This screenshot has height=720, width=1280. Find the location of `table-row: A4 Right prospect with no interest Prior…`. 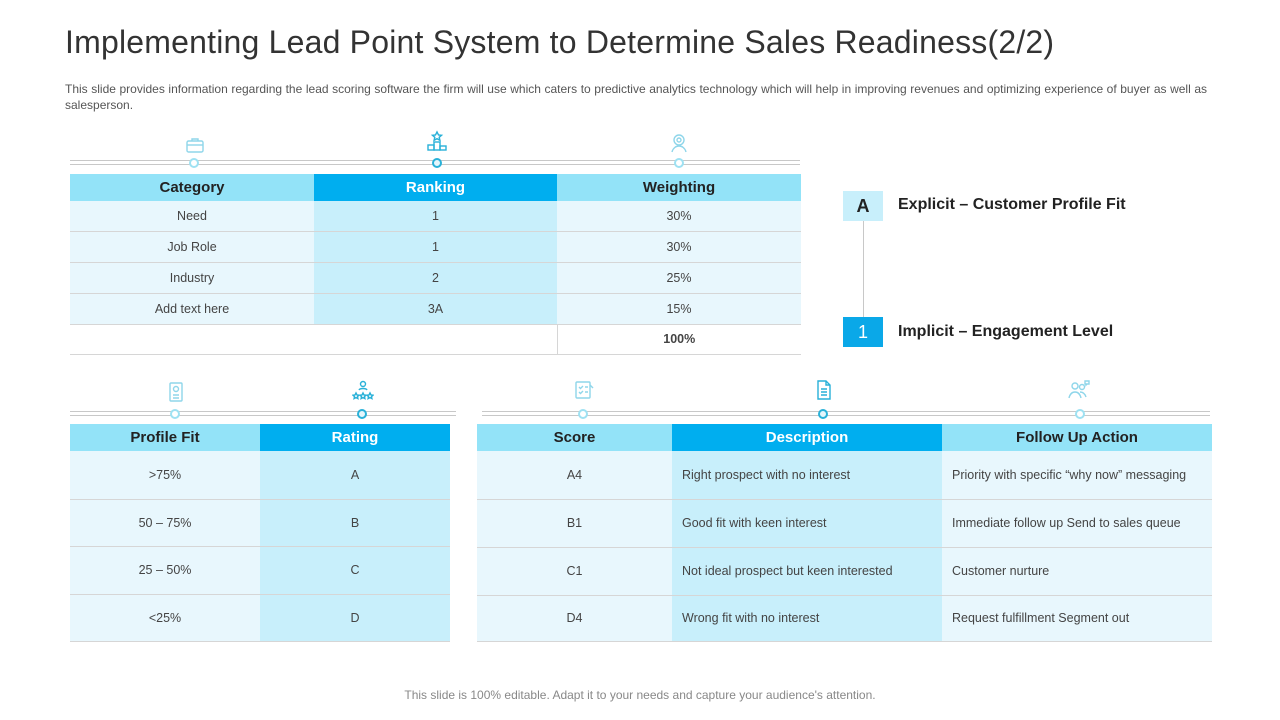

table-row: A4 Right prospect with no interest Prior… is located at coordinates (844, 475).